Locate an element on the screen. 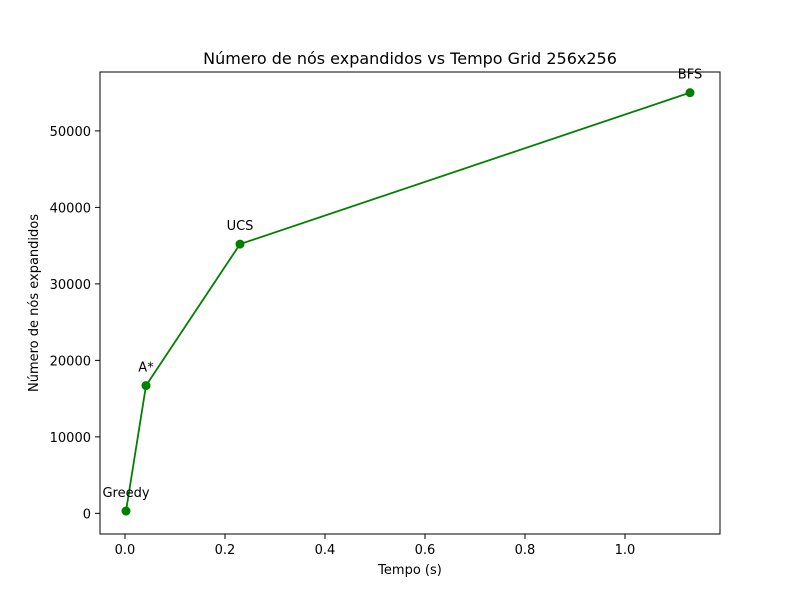  y-tick-label: 50000 is located at coordinates (70, 132).